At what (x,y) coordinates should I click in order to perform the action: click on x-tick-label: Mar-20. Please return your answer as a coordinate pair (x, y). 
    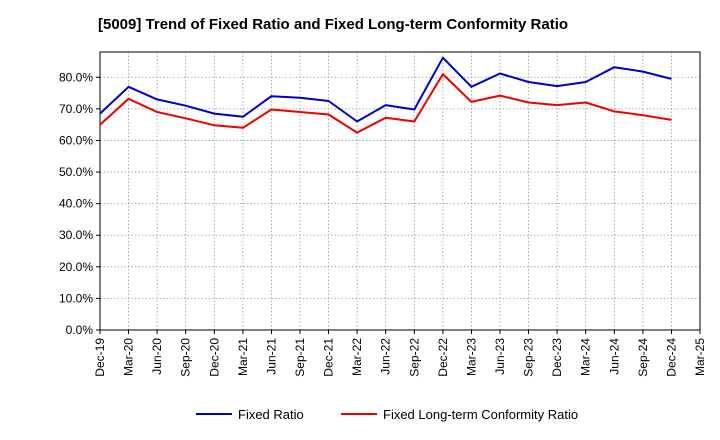
    Looking at the image, I should click on (129, 357).